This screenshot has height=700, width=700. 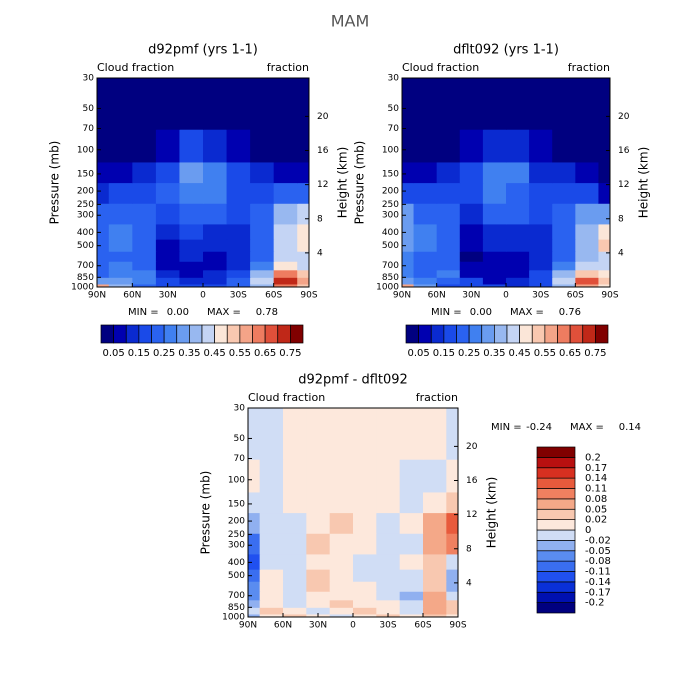 I want to click on y-axis-label: Pressure (mb), so click(x=55, y=183).